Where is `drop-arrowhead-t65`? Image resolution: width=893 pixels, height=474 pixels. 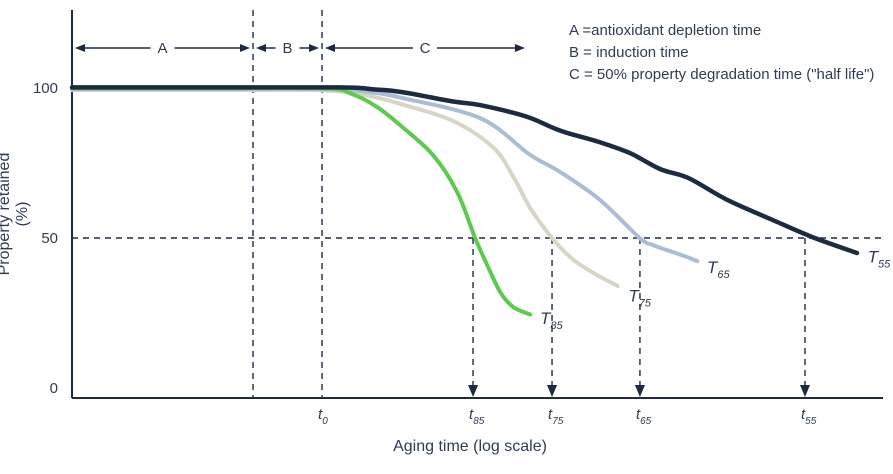 drop-arrowhead-t65 is located at coordinates (639, 391).